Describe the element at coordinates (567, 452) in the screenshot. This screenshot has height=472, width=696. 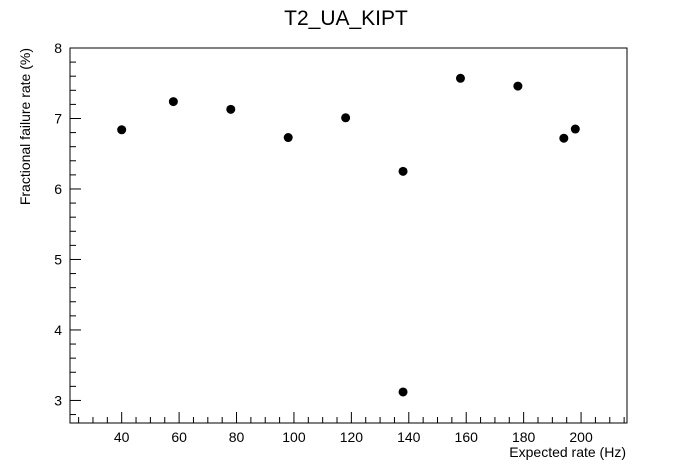
I see `x-axis-label: Expected rate (Hz)` at that location.